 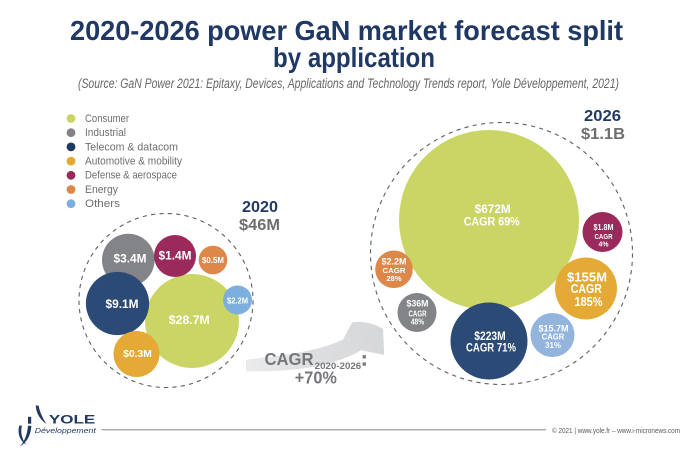 What do you see at coordinates (492, 223) in the screenshot?
I see `svg-text: CAGR 69%` at bounding box center [492, 223].